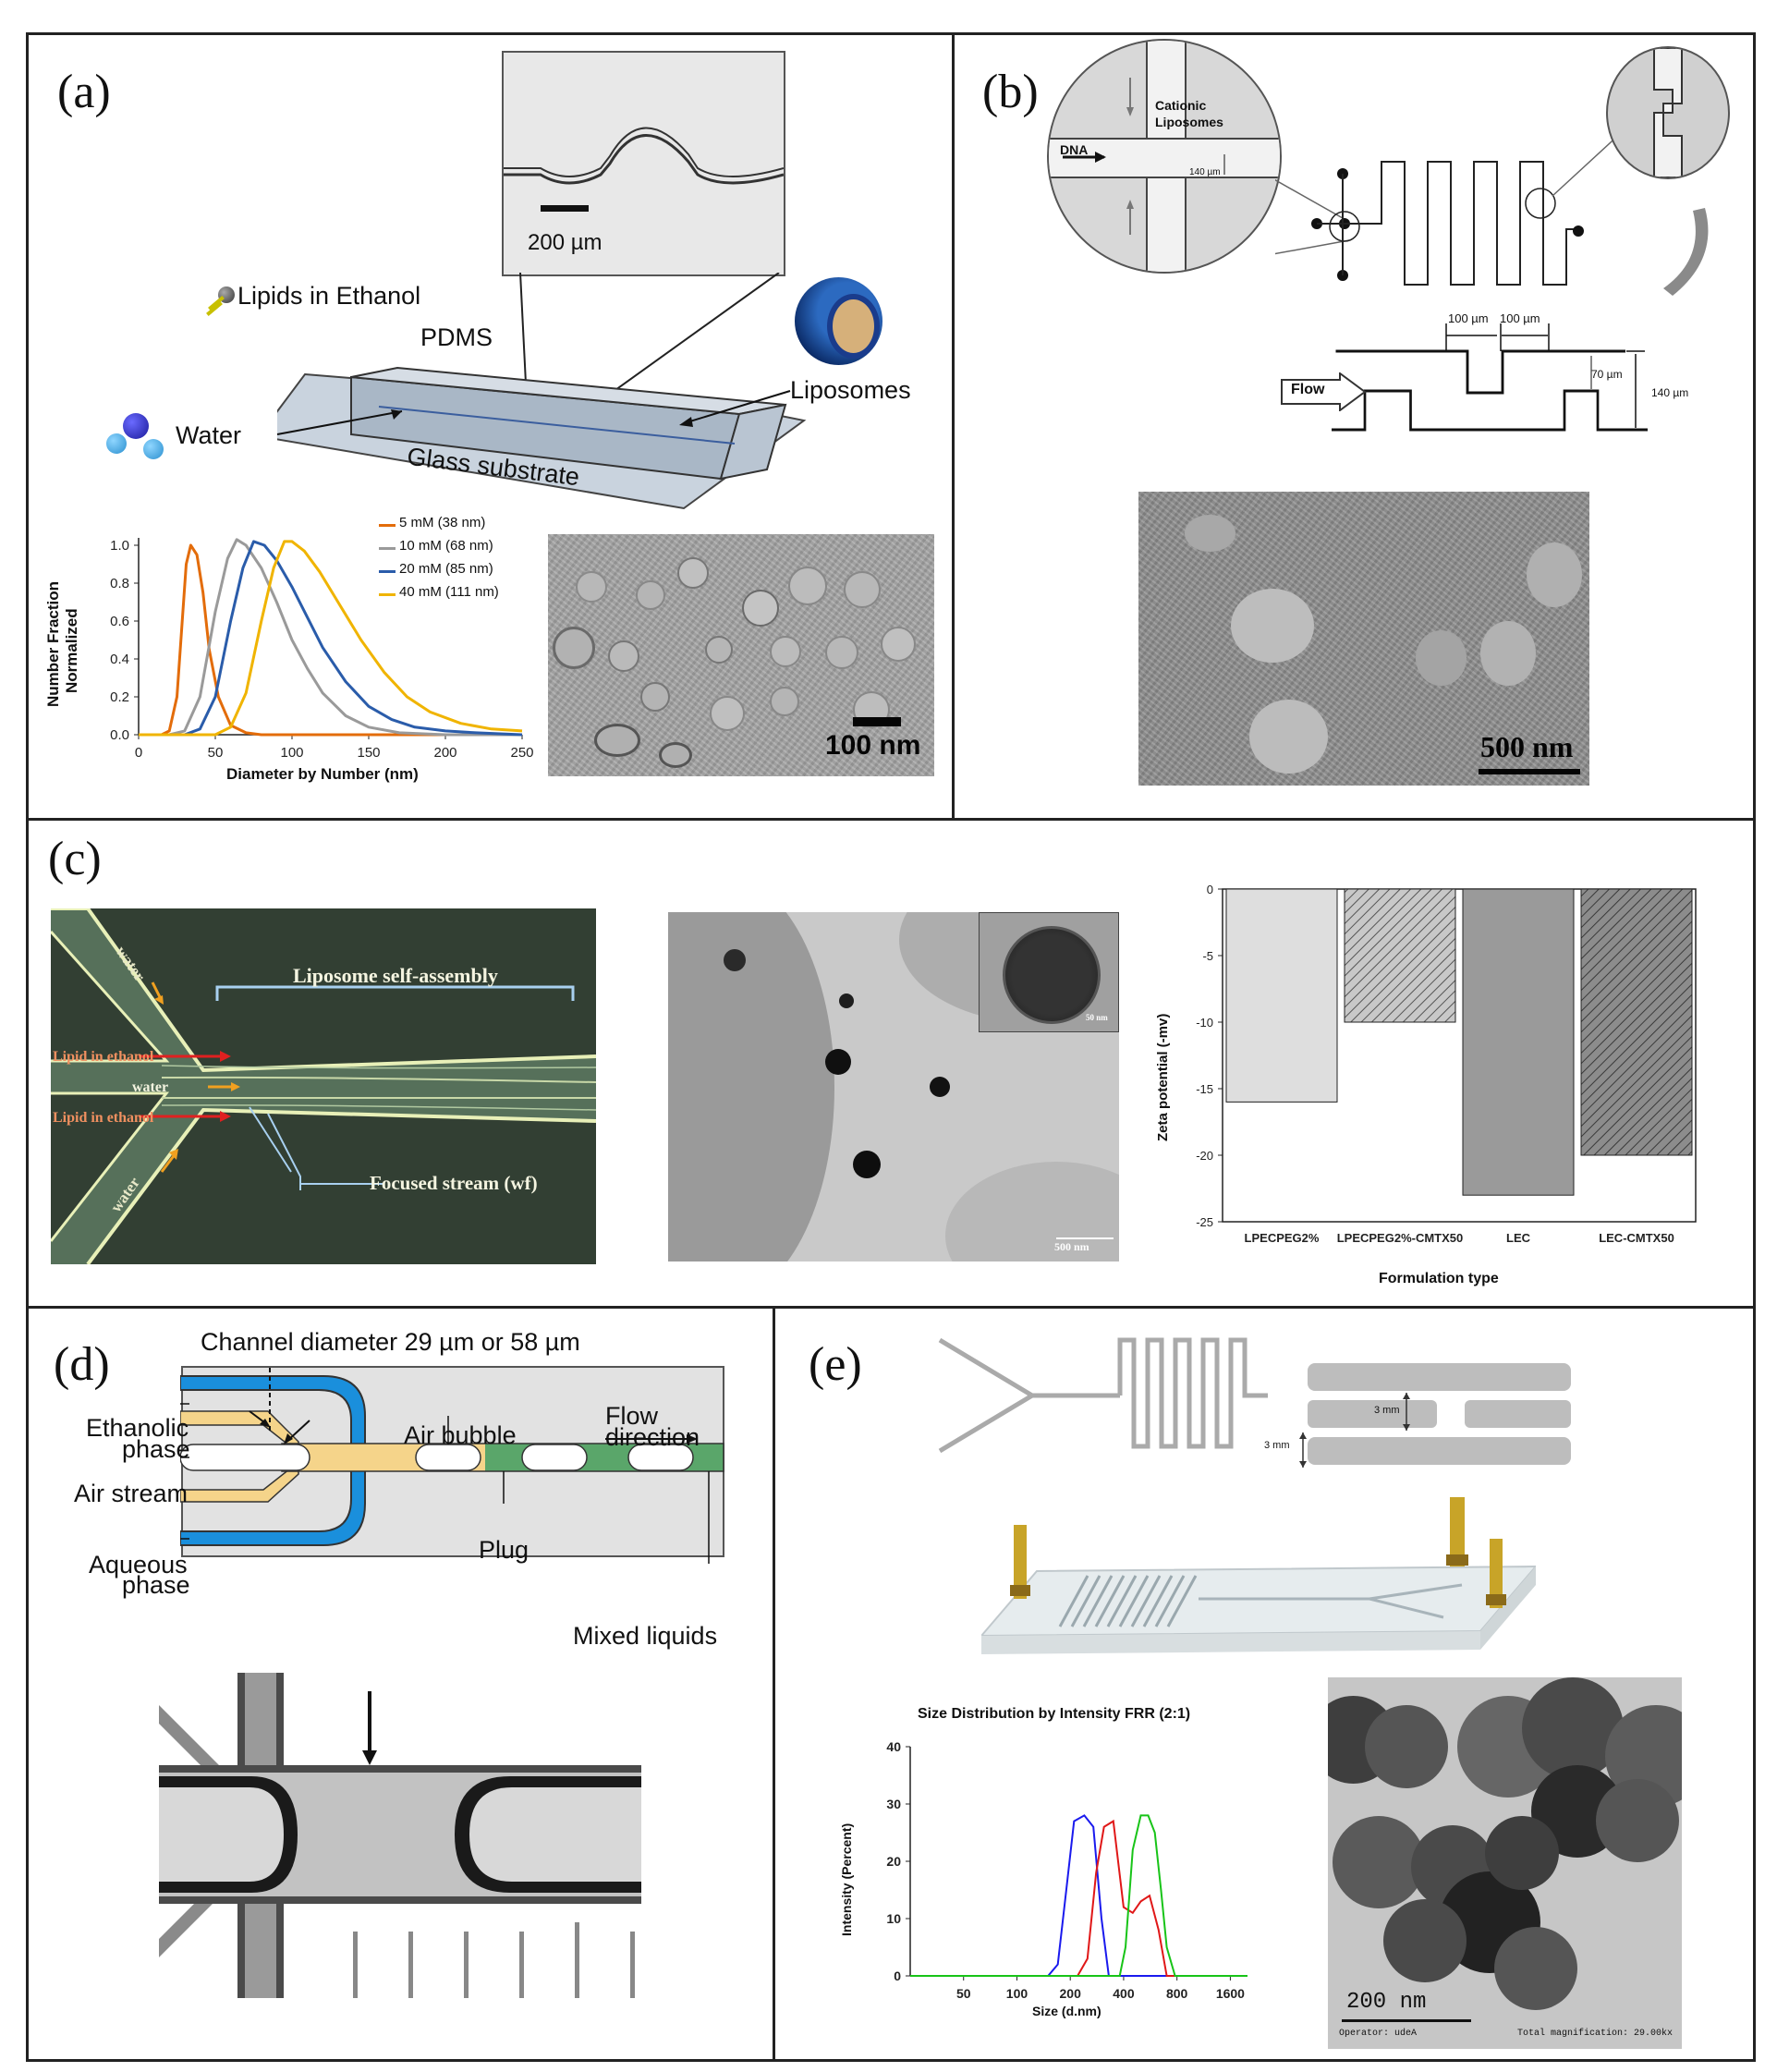  I want to click on chart-a-ytick-label: 0.6, so click(120, 621).